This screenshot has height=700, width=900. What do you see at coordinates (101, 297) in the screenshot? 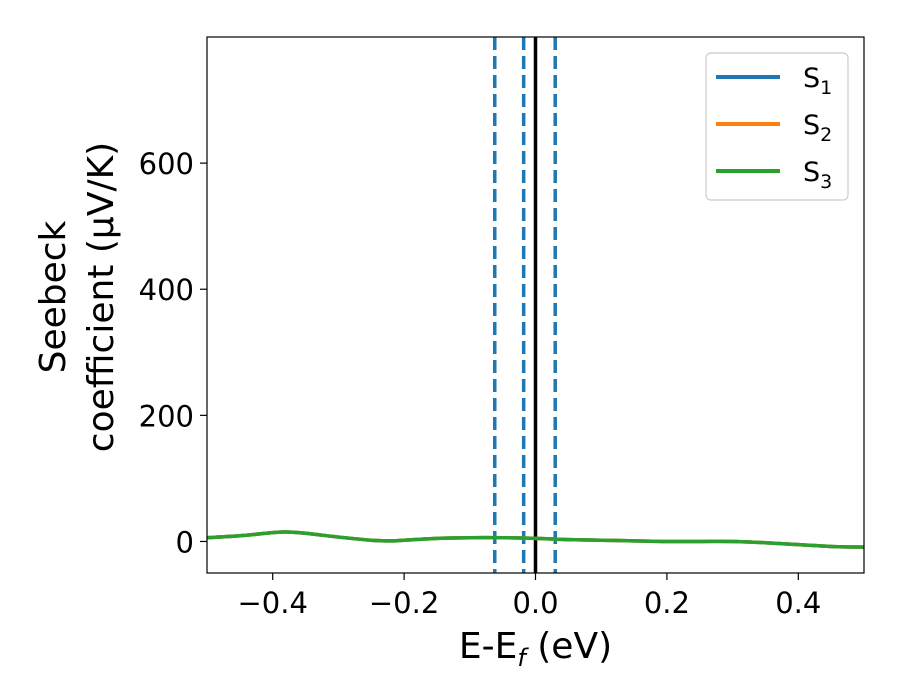
I see `y-axis-label-line2: coefficient (μV/K)` at bounding box center [101, 297].